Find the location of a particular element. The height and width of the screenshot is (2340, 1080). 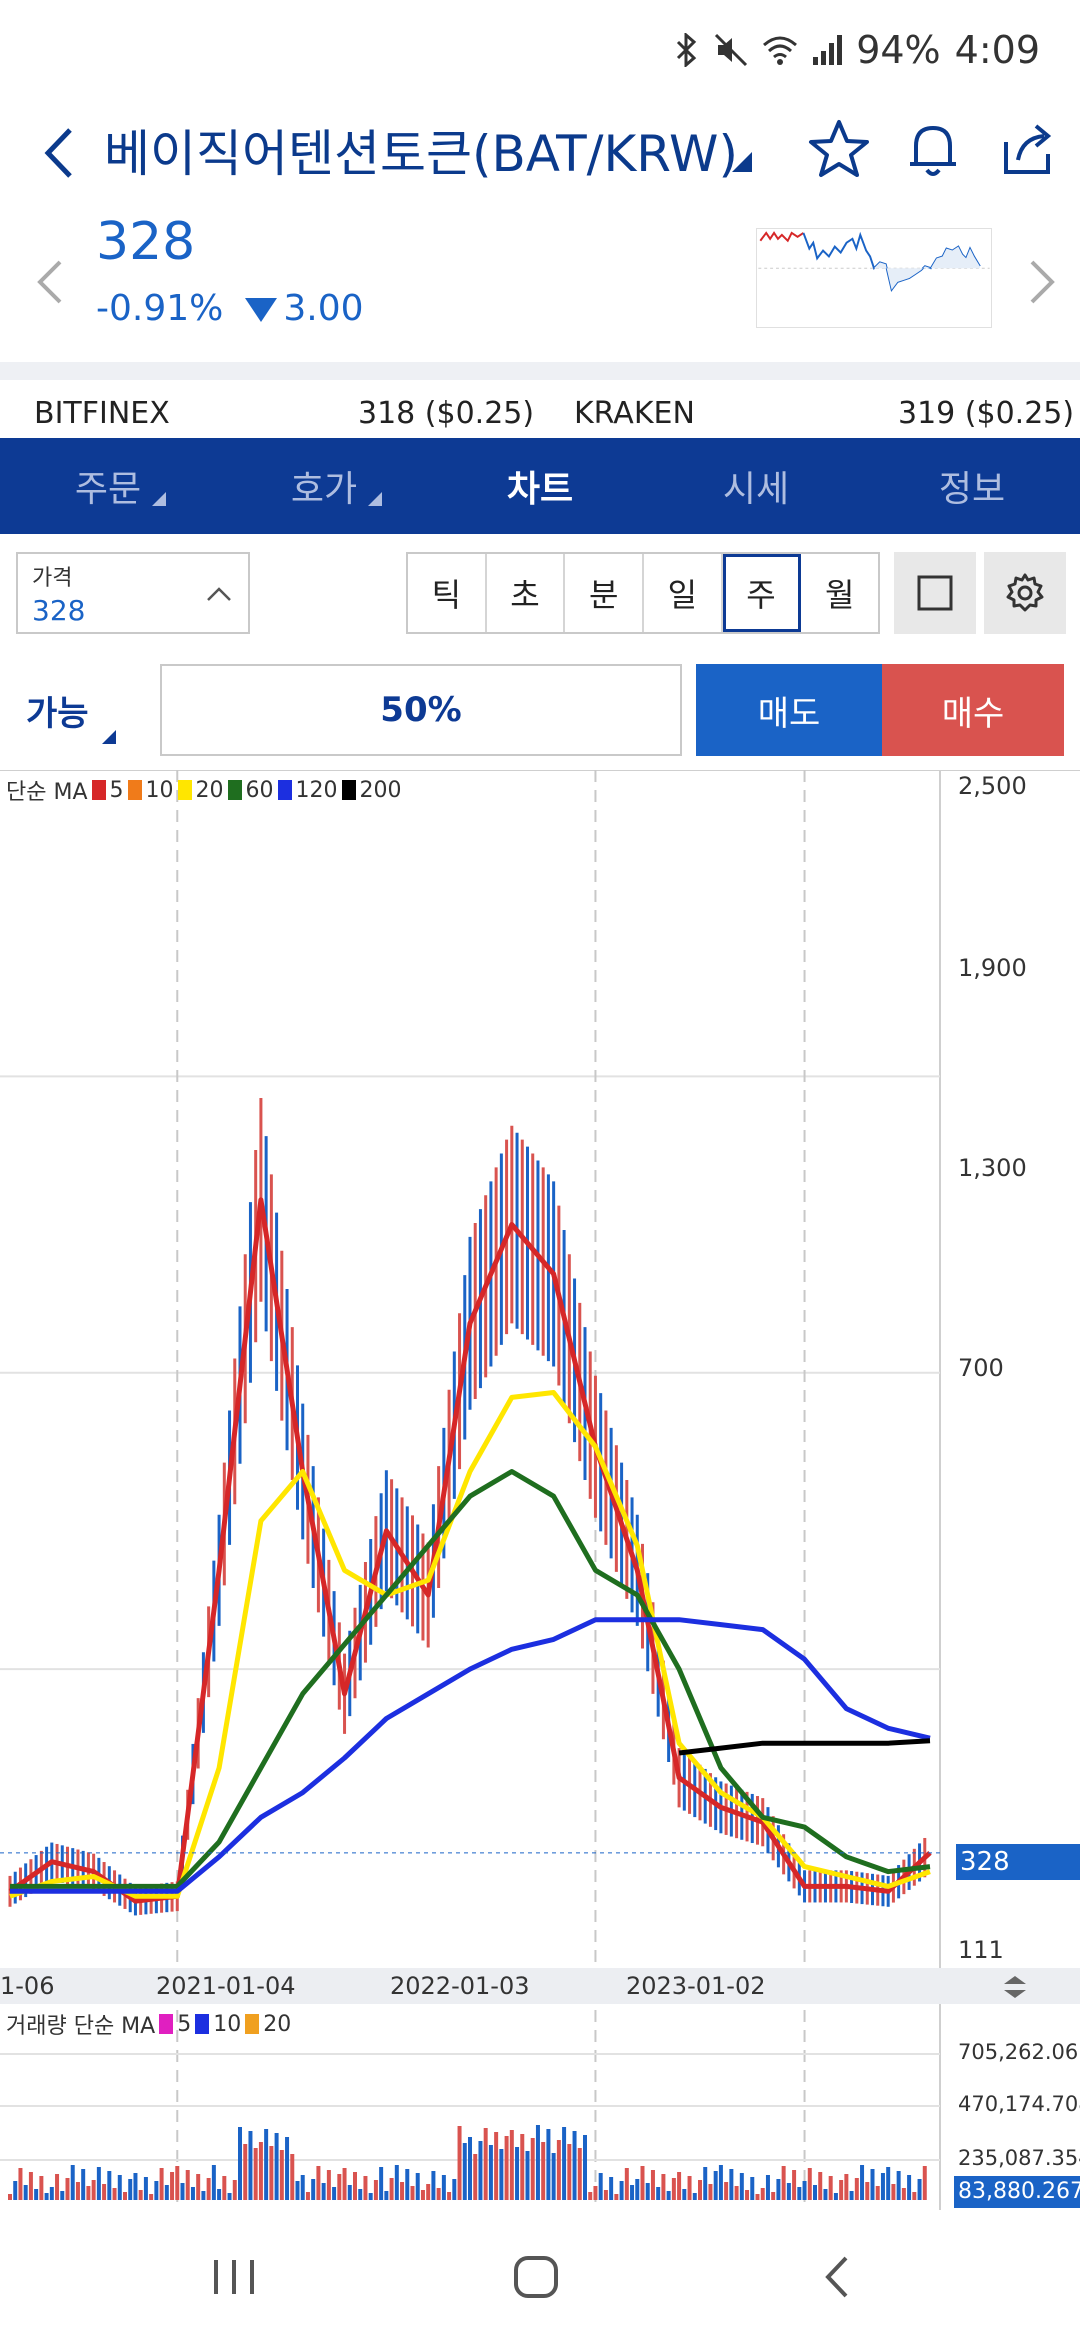

order-row: 가능 50% 매도 매수 is located at coordinates (540, 710).